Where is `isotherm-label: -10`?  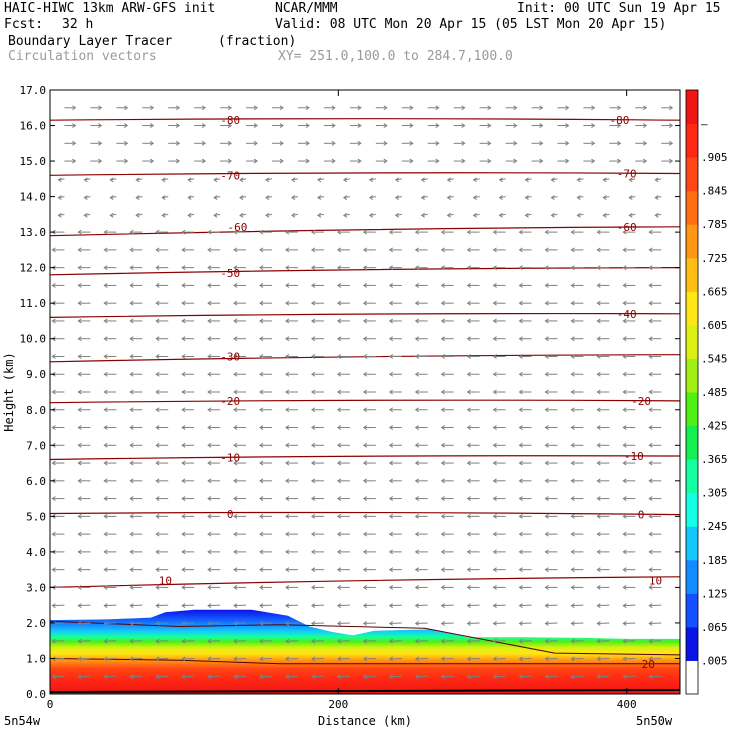
isotherm-label: -10 is located at coordinates (634, 456).